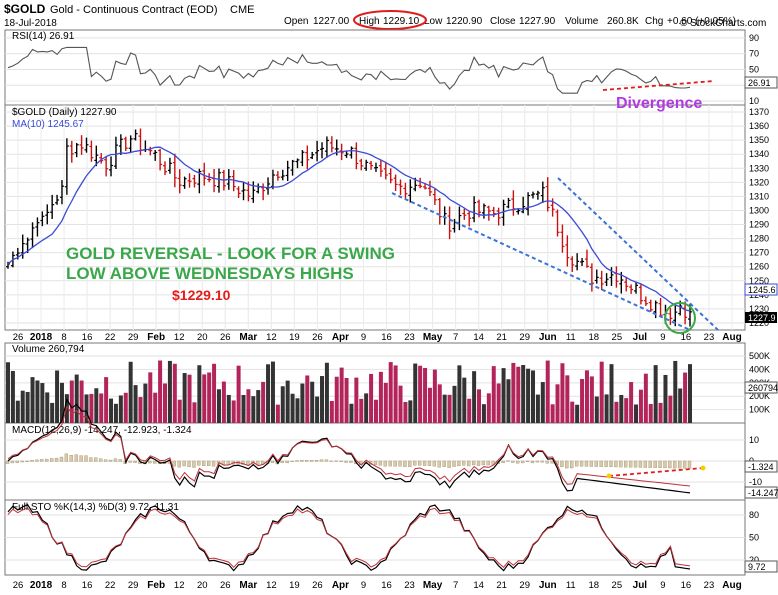 This screenshot has width=778, height=595. What do you see at coordinates (409, 585) in the screenshot?
I see `x-label-bottom-17: 23` at bounding box center [409, 585].